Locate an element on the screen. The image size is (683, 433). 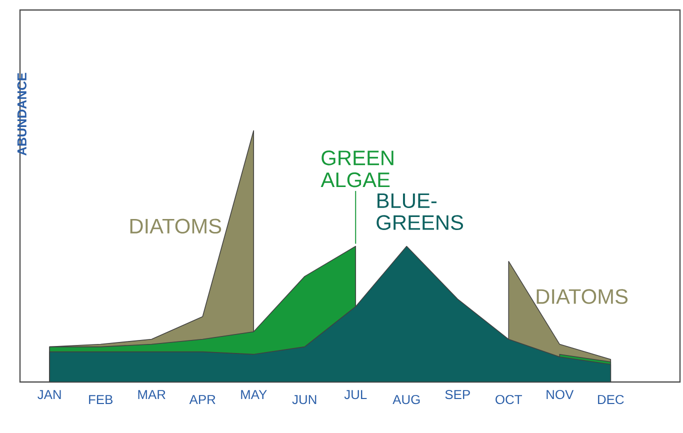
x-tick-label: JAN is located at coordinates (49, 395).